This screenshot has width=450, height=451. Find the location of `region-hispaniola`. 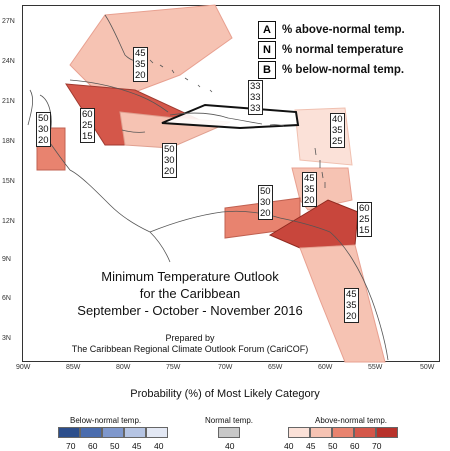

region-hispaniola is located at coordinates (230, 116).